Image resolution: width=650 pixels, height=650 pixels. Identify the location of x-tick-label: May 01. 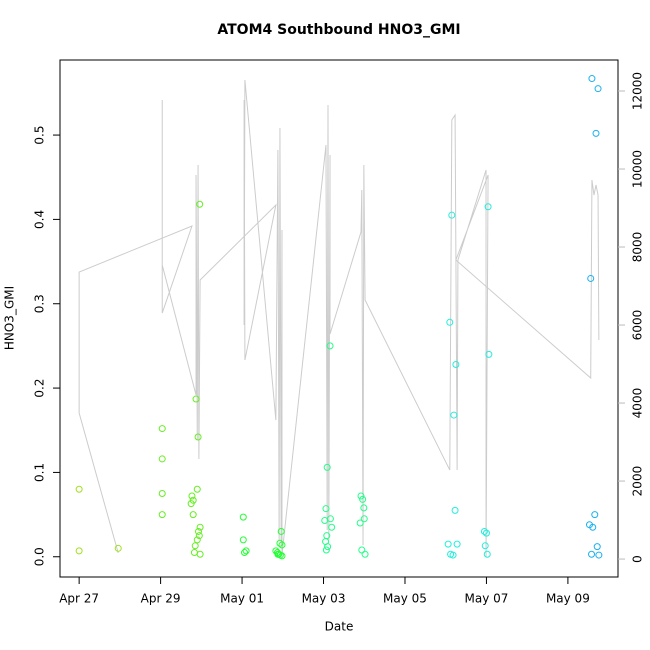
(242, 599).